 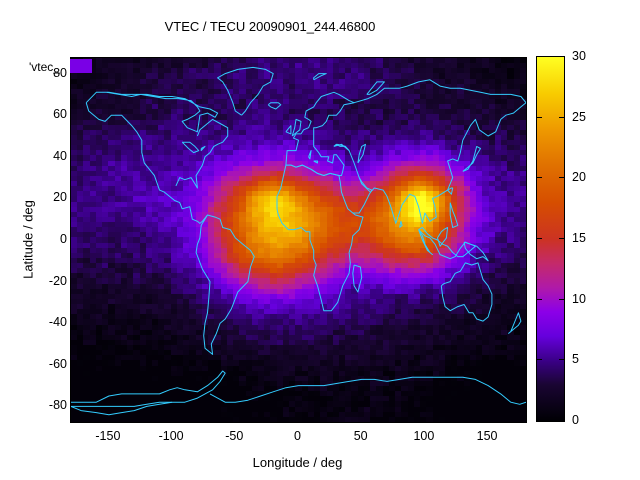 What do you see at coordinates (108, 436) in the screenshot?
I see `x-tick-label: -150` at bounding box center [108, 436].